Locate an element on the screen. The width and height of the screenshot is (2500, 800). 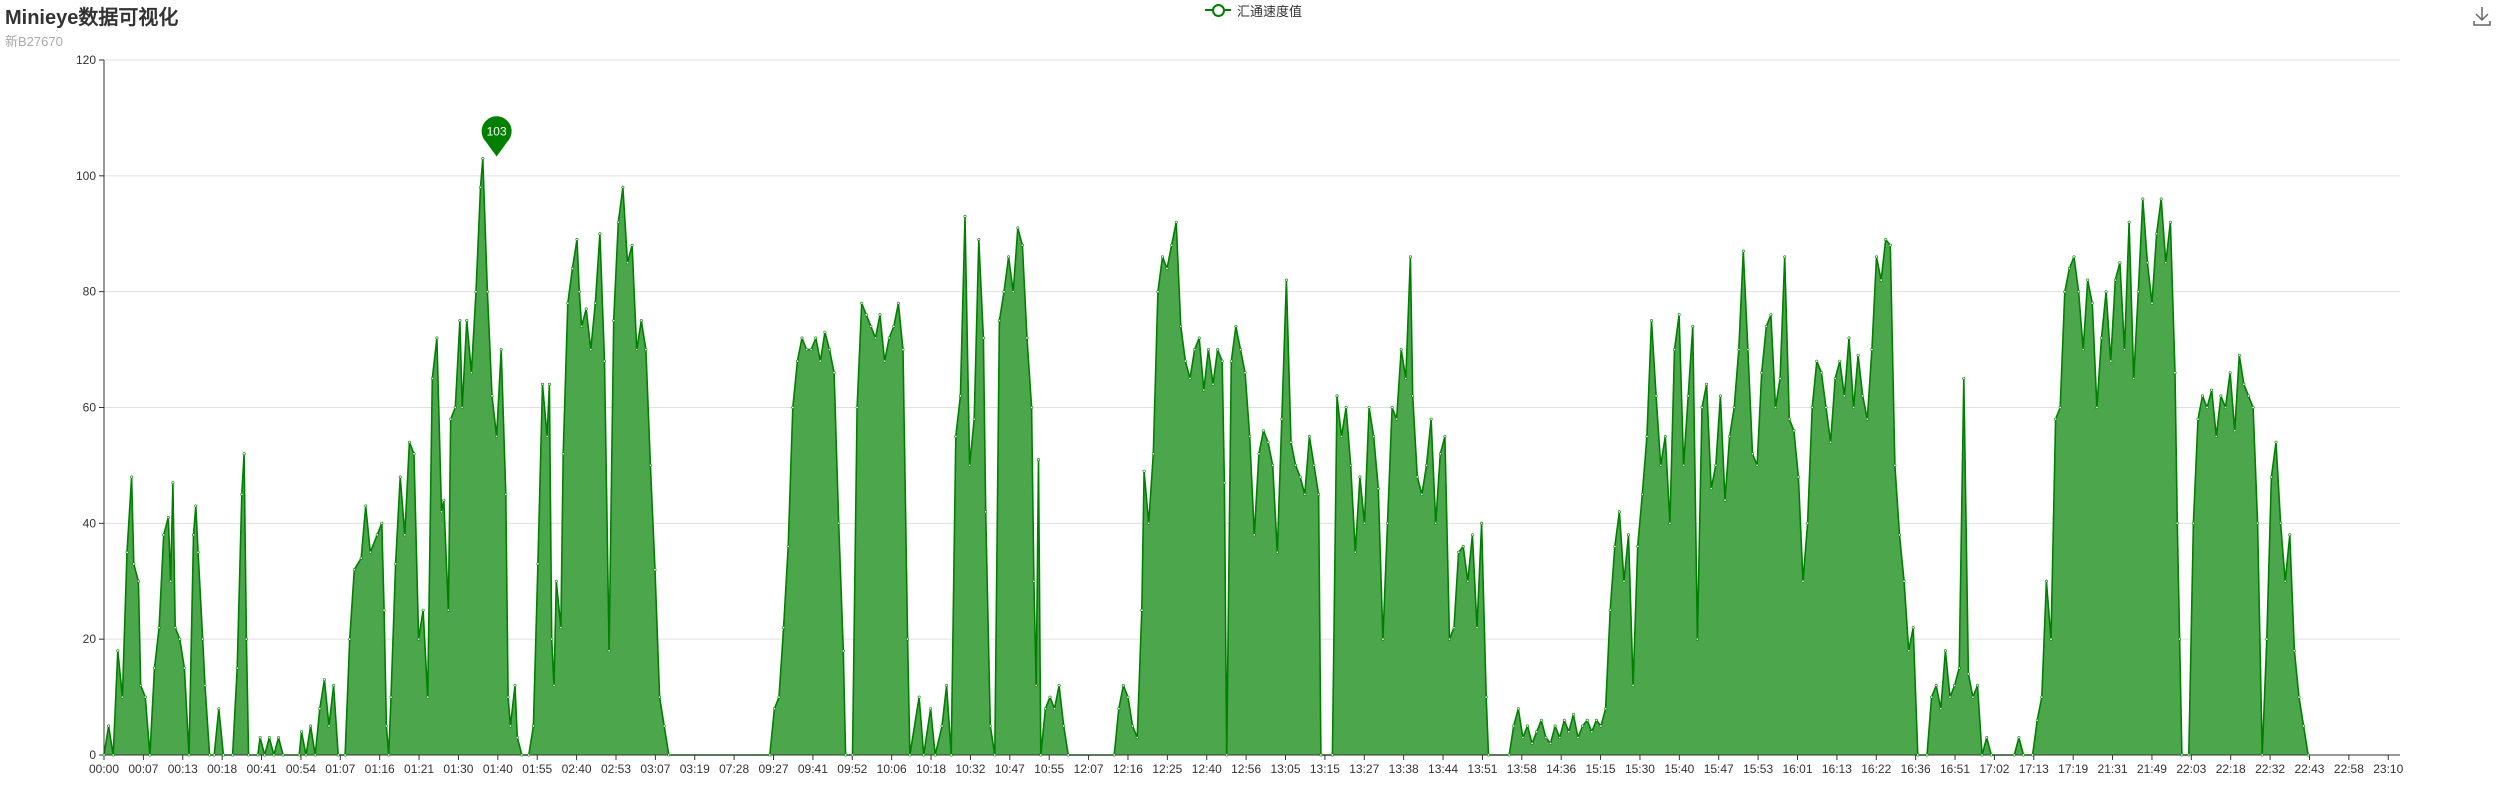
download-button is located at coordinates (2482, 16).